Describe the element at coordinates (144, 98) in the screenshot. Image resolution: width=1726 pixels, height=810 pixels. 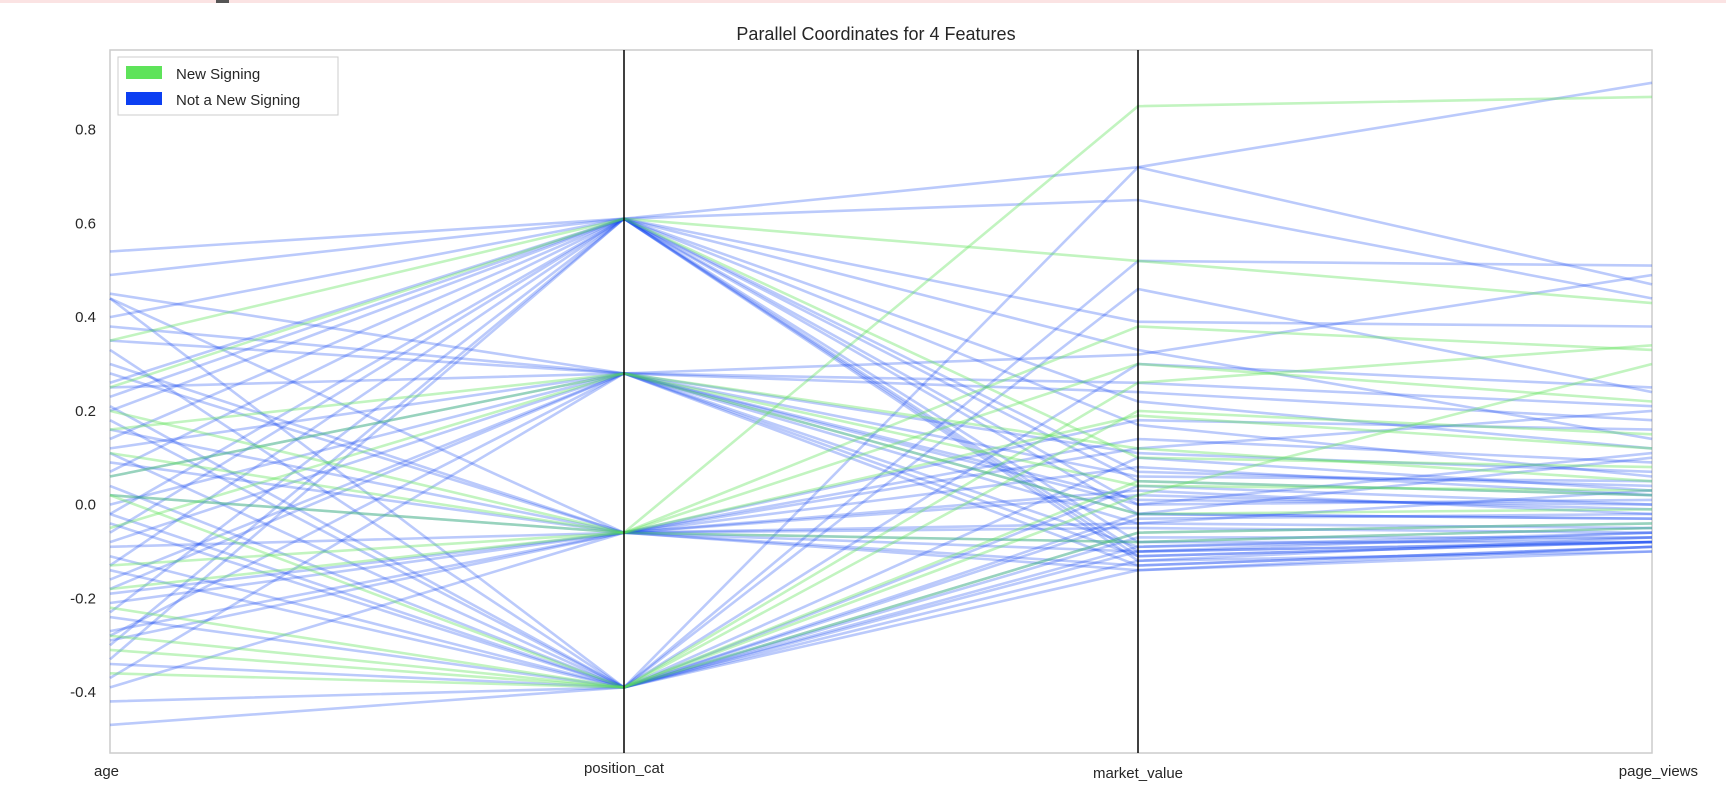
I see `legend-swatch-not-new-signing` at that location.